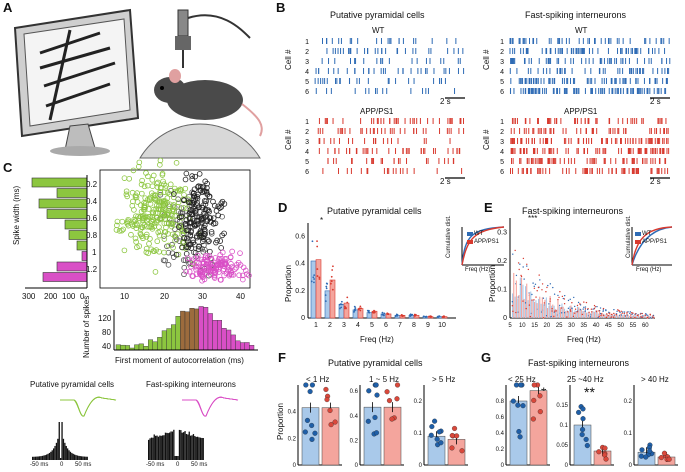  I want to click on freq-dist-right-title: Fast-spiking interneurons, so click(573, 211).